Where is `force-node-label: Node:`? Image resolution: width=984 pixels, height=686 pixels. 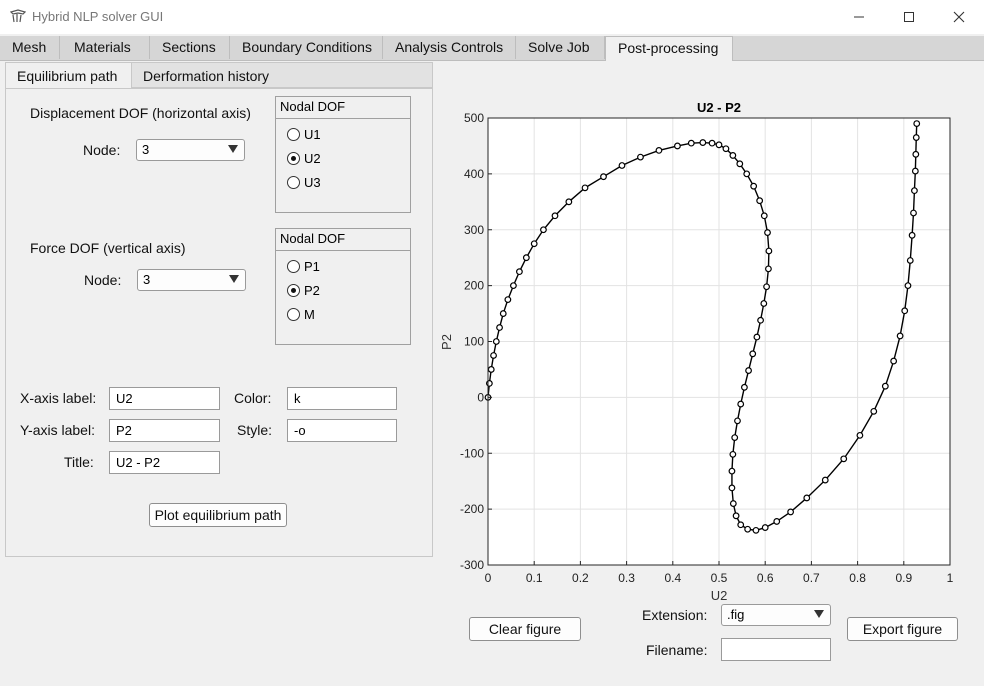
force-node-label: Node: is located at coordinates (103, 280).